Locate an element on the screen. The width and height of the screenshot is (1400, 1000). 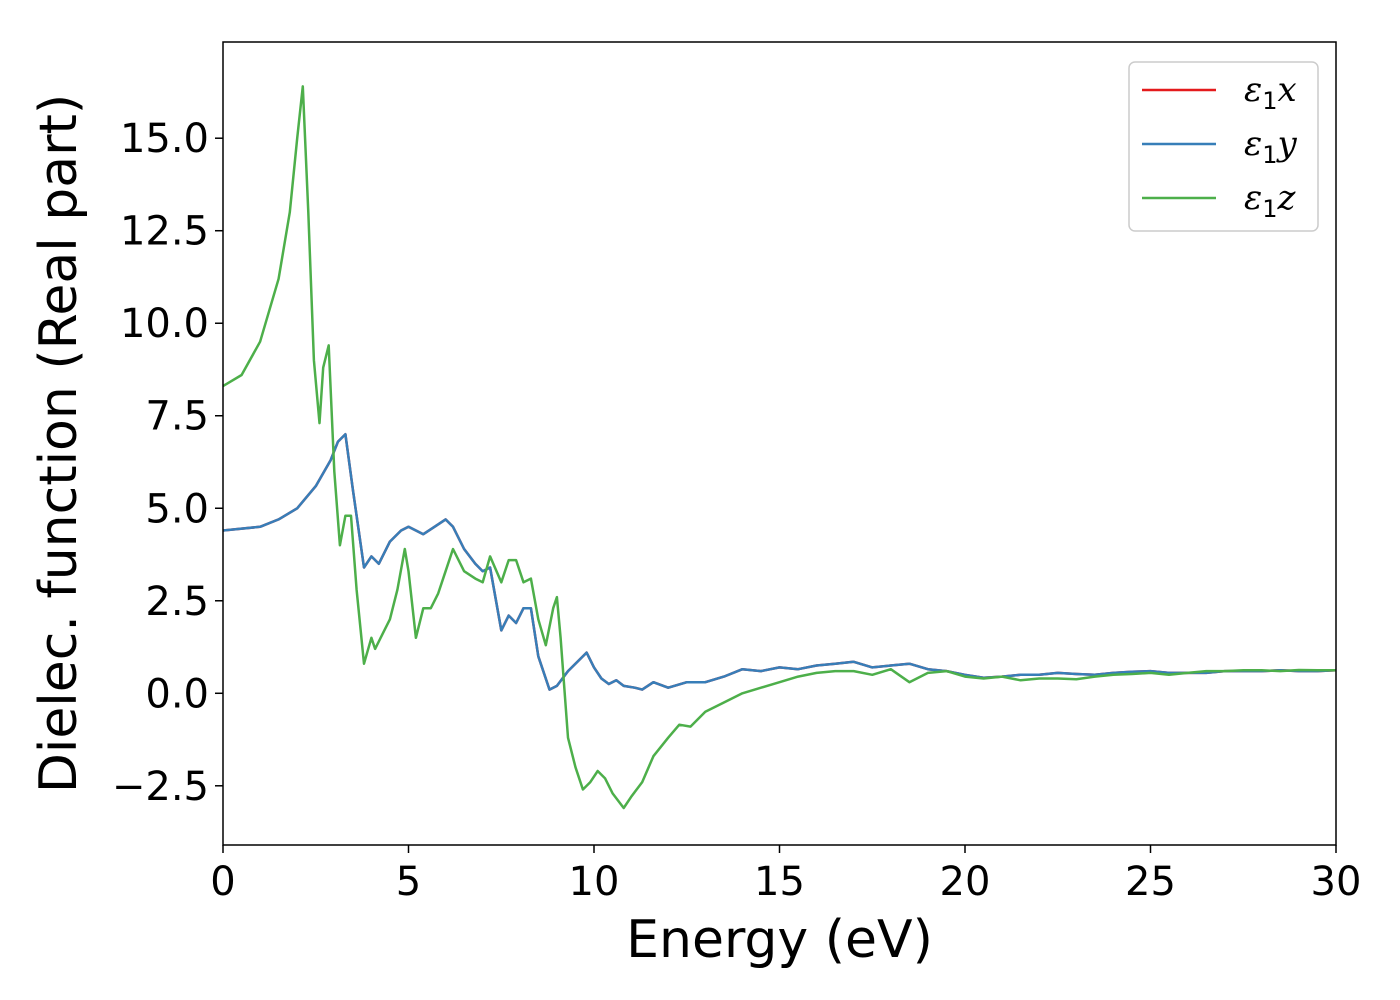
y-tick-label: 0.0 is located at coordinates (177, 694).